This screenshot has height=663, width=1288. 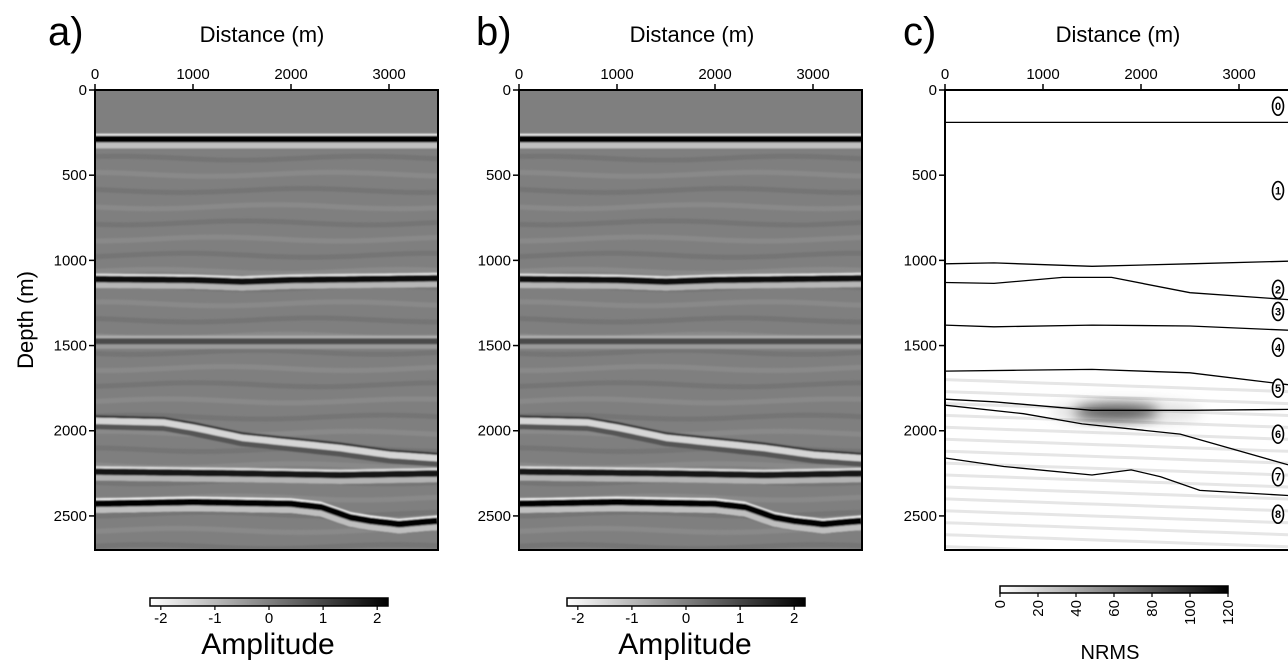 I want to click on y-ticks-a: 0 500 1000 1500 2000 2500, so click(x=74, y=303).